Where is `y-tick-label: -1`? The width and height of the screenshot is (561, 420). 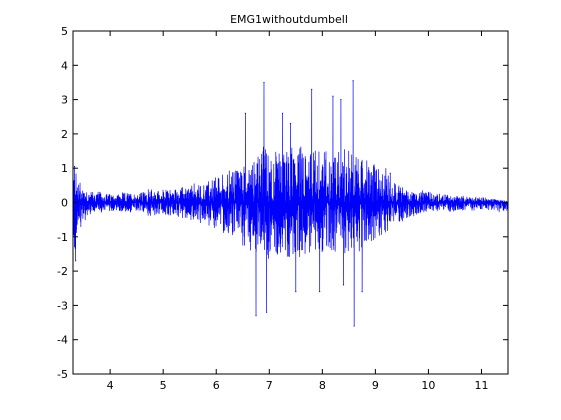 y-tick-label: -1 is located at coordinates (62, 237).